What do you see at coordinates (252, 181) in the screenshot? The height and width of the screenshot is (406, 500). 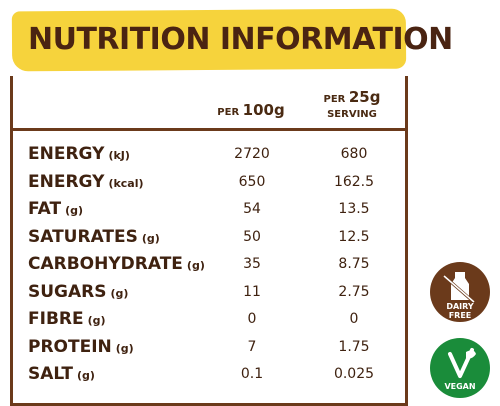 I see `value-per-100g: 650` at bounding box center [252, 181].